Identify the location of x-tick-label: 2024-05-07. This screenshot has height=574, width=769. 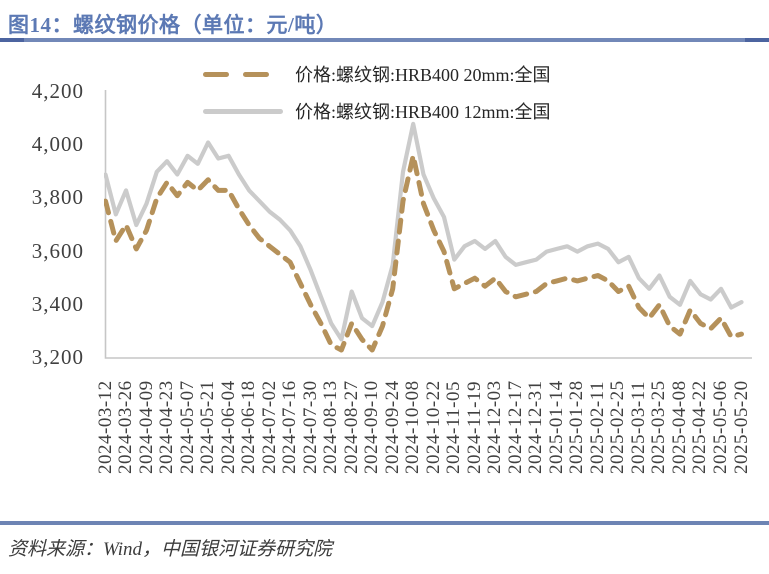
(187, 427).